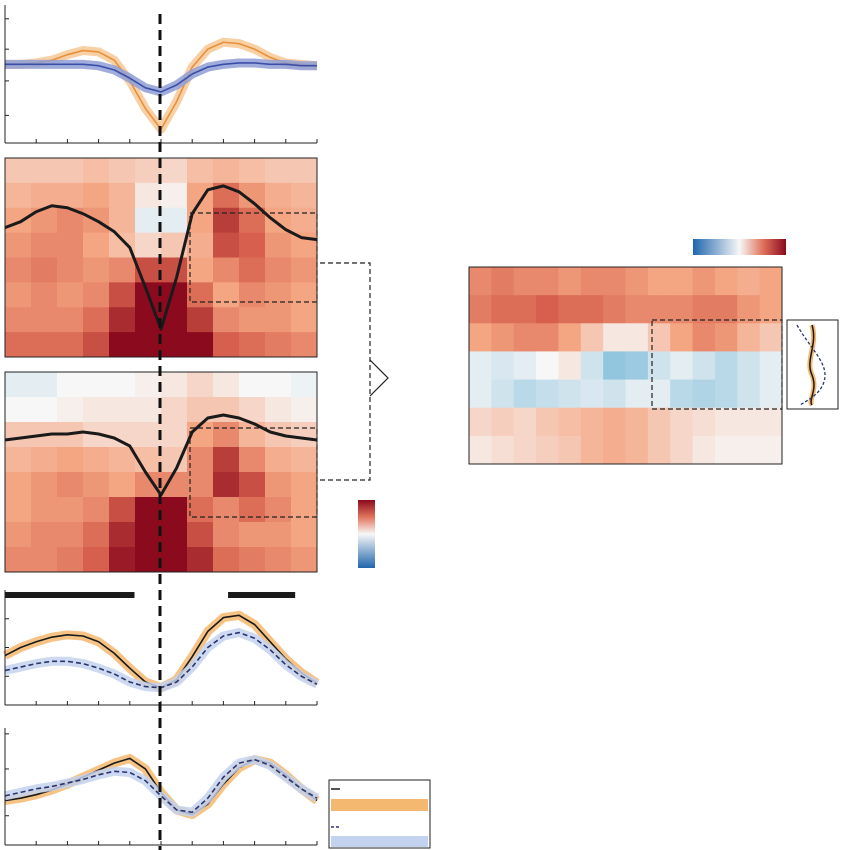 This screenshot has width=841, height=850. I want to click on colorbar, so click(739, 247).